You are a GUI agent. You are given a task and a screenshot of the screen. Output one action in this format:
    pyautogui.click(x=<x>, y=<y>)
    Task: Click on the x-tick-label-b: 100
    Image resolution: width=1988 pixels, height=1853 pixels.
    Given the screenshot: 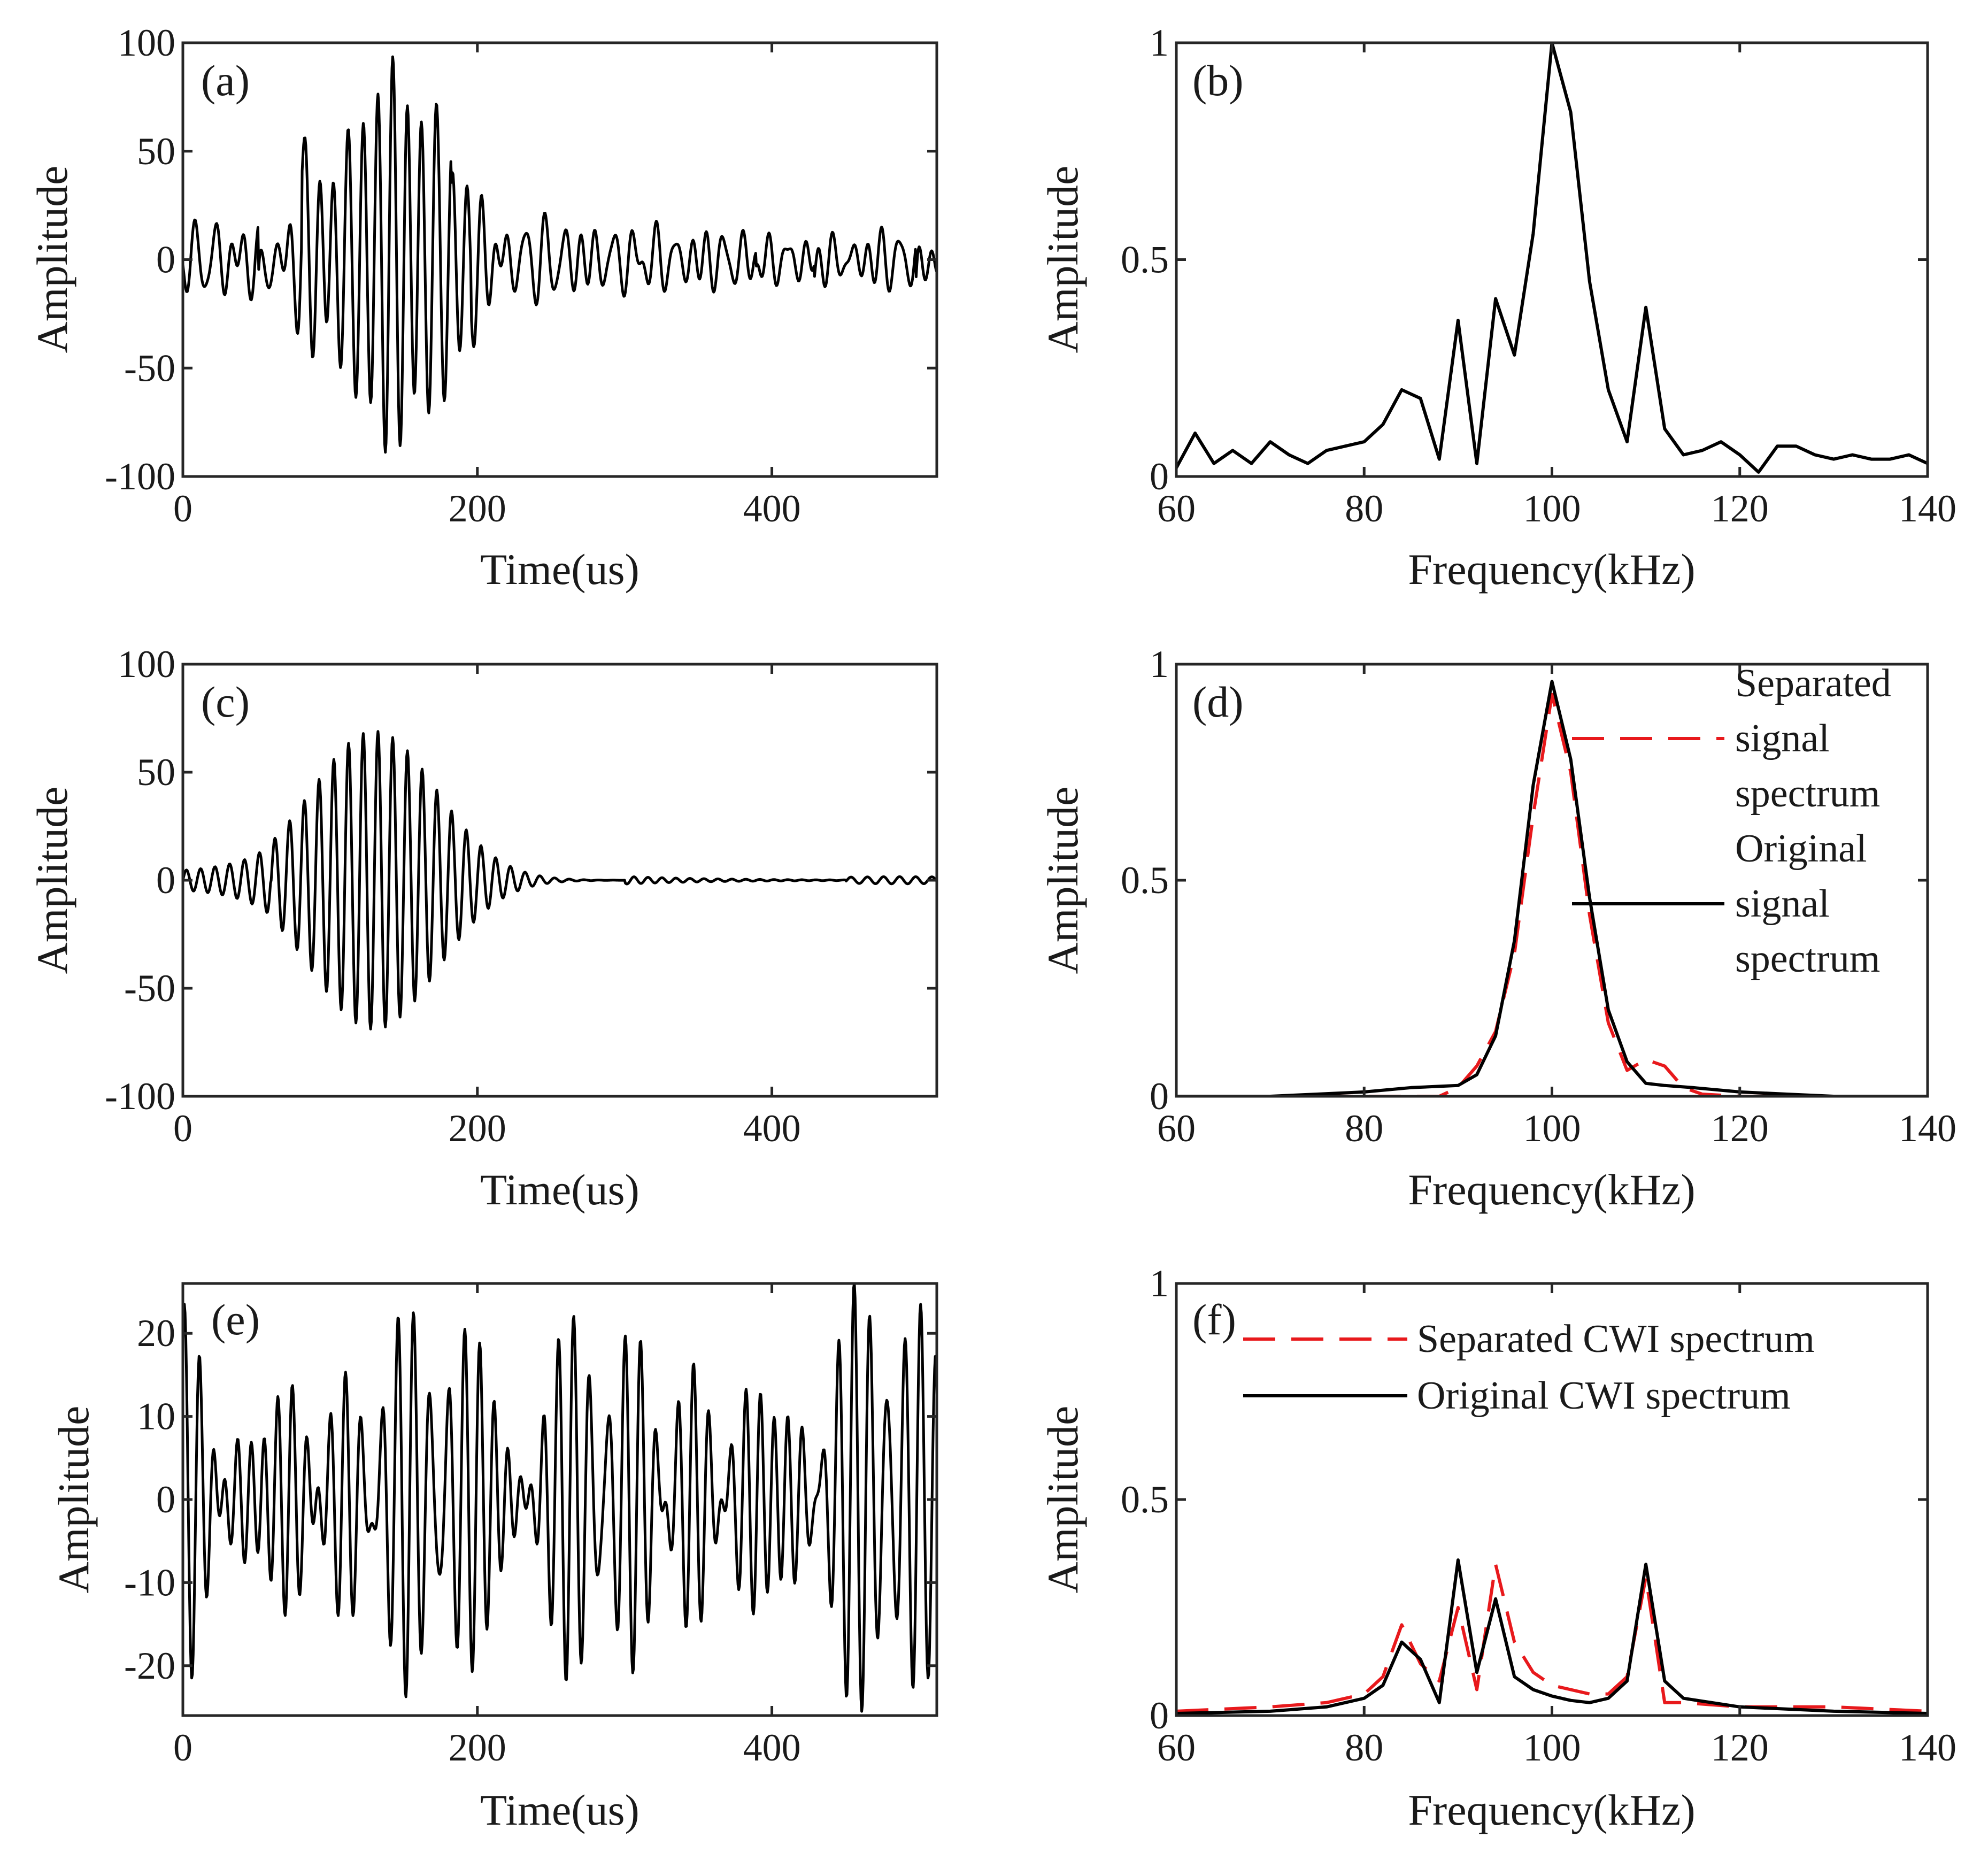 What is the action you would take?
    pyautogui.click(x=1552, y=508)
    